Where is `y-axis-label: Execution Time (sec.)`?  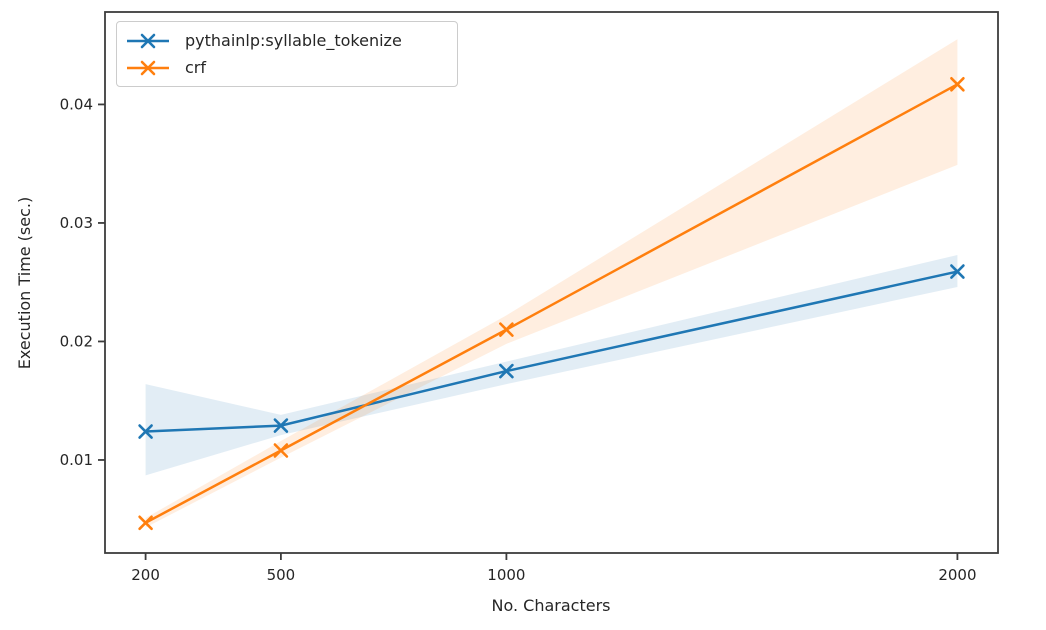
y-axis-label: Execution Time (sec.) is located at coordinates (24, 283).